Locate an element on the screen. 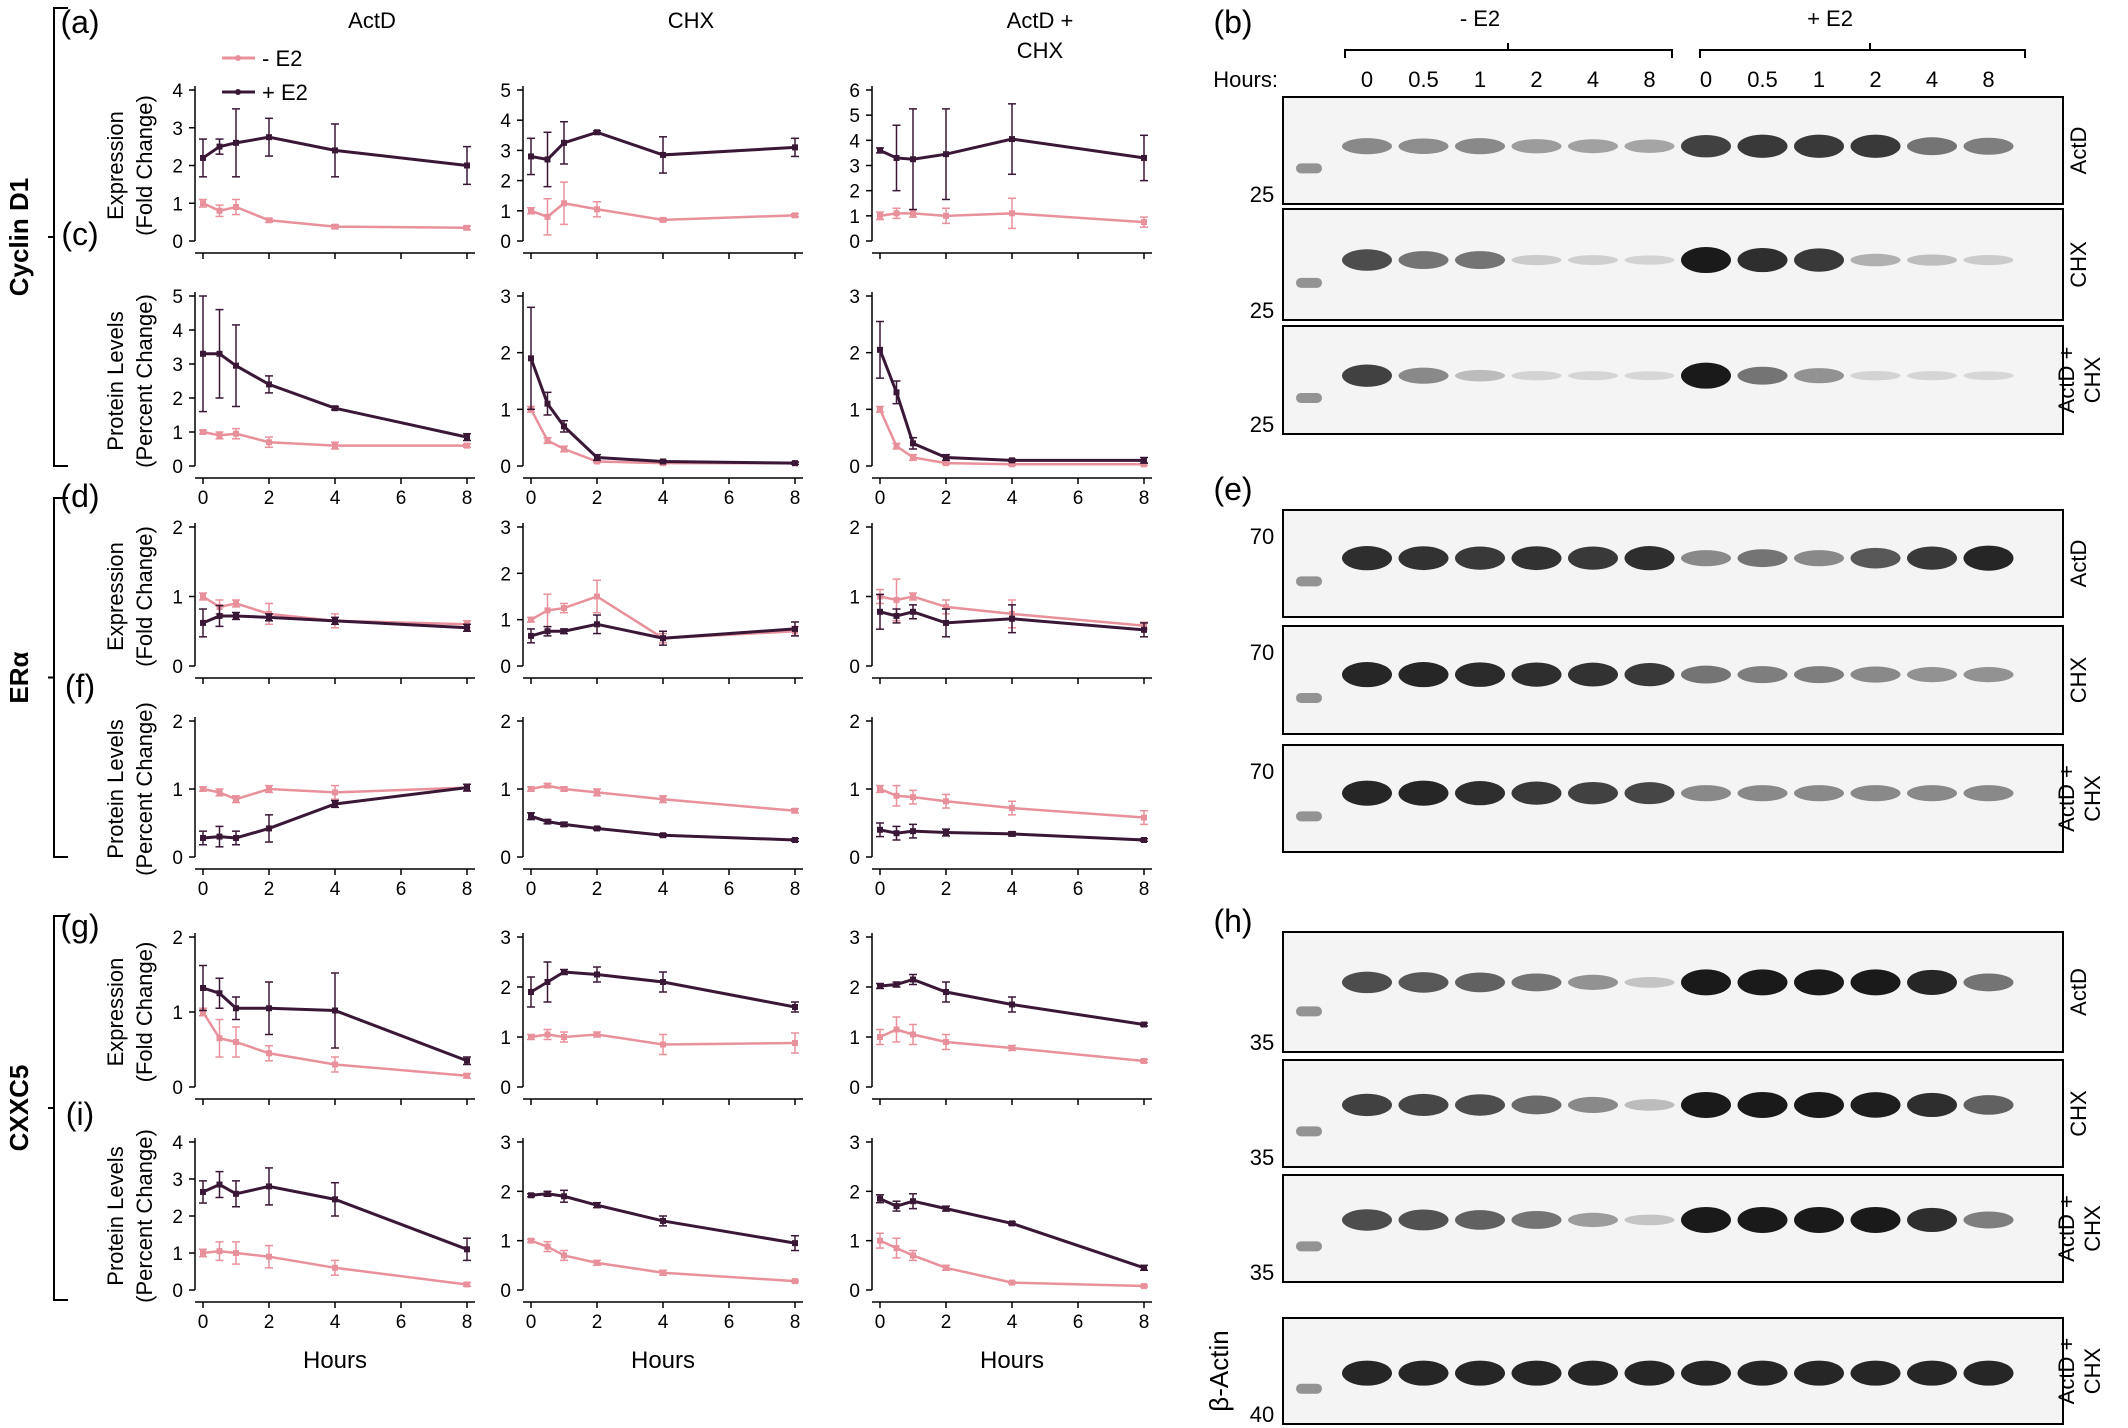  chart-g-CHX: 0 1 2 3 is located at coordinates (651, 1016).